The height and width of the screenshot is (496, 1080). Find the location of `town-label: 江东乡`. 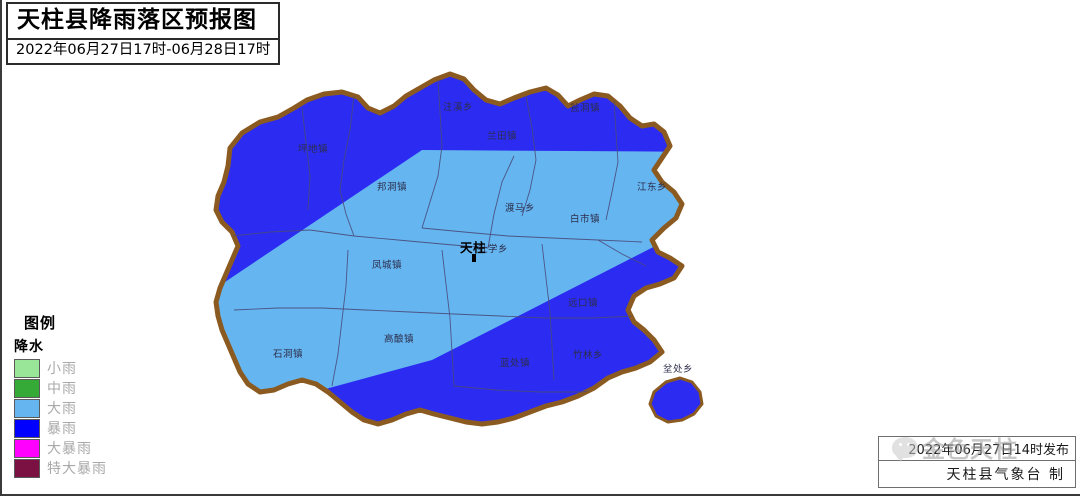

town-label: 江东乡 is located at coordinates (652, 187).